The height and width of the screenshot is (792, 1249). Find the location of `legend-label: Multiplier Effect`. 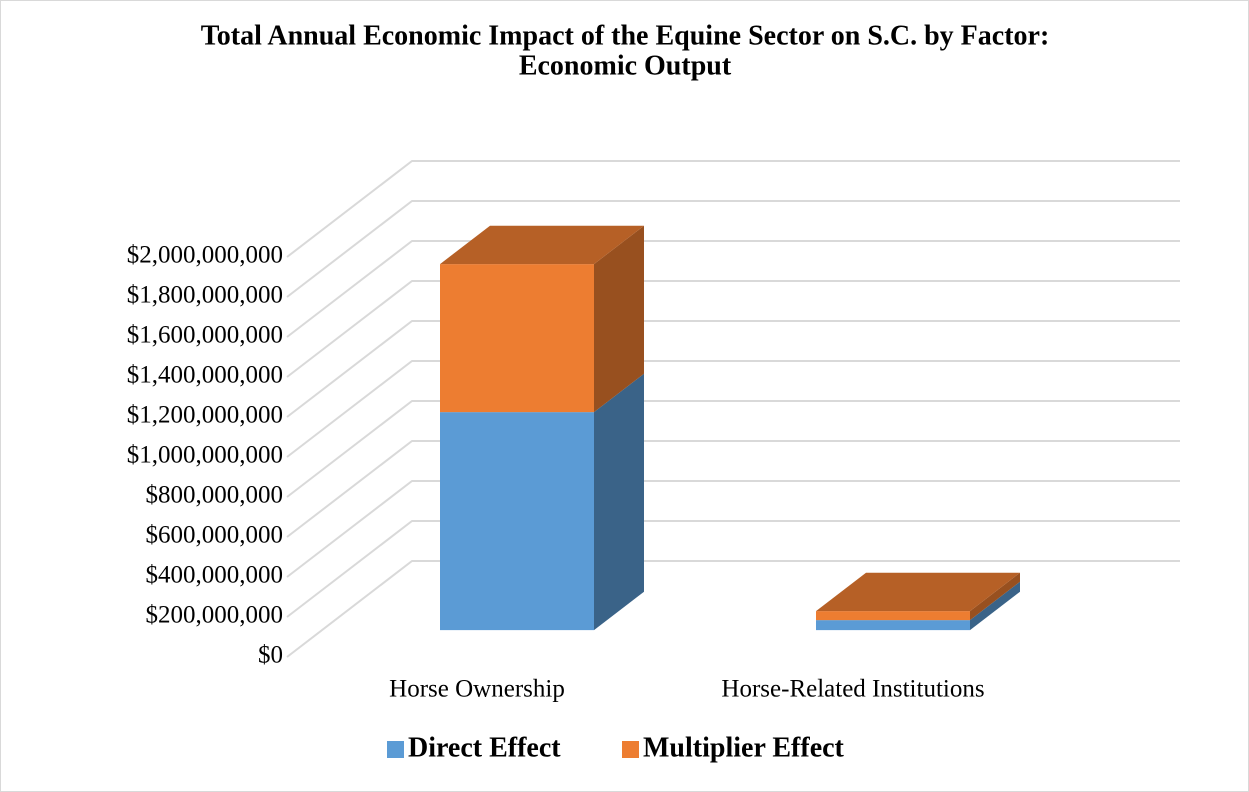

legend-label: Multiplier Effect is located at coordinates (744, 747).